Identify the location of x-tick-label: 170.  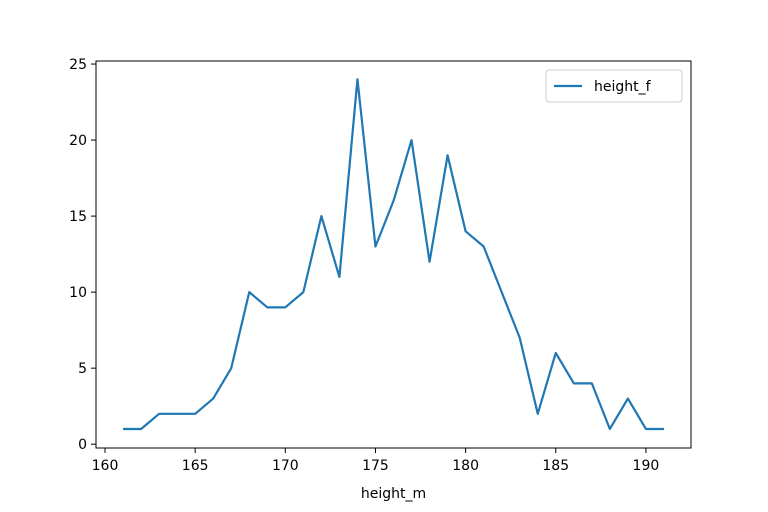
(285, 466).